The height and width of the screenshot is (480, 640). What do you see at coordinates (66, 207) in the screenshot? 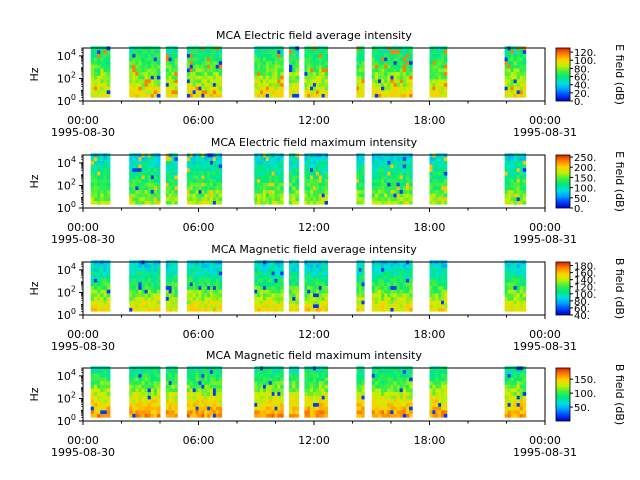
I see `y-tick-label: 100` at bounding box center [66, 207].